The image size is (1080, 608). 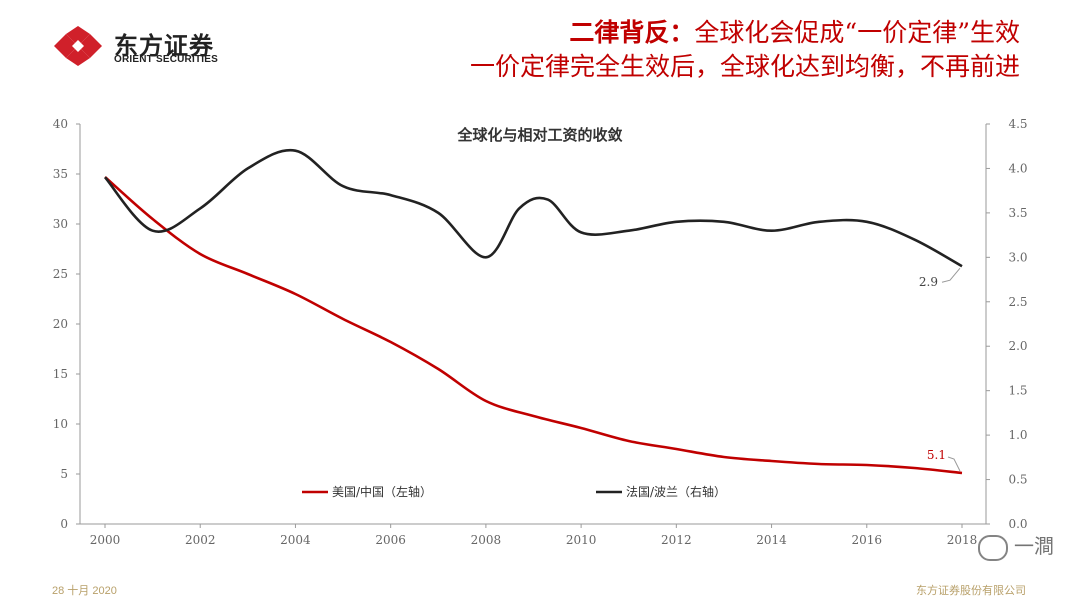 What do you see at coordinates (64, 524) in the screenshot?
I see `left-tick-label: 0` at bounding box center [64, 524].